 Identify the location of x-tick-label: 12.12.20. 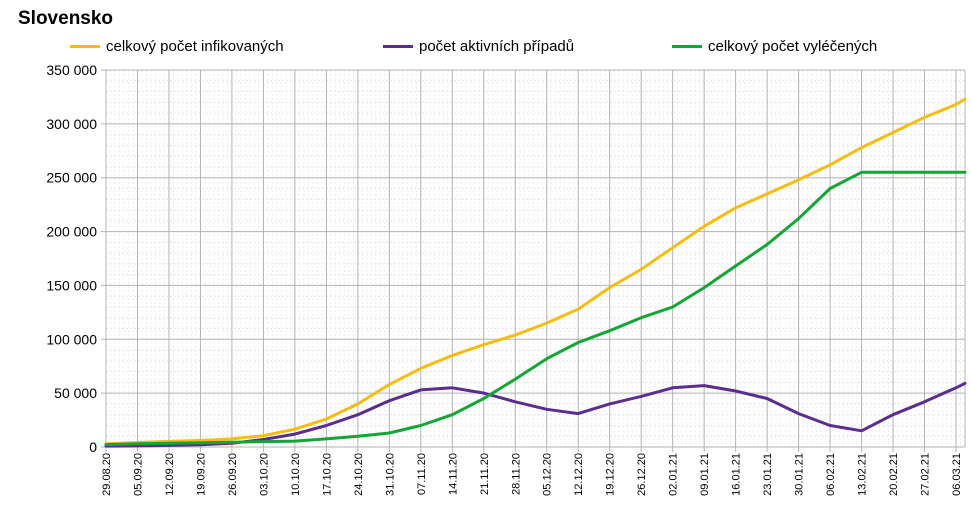
(579, 474).